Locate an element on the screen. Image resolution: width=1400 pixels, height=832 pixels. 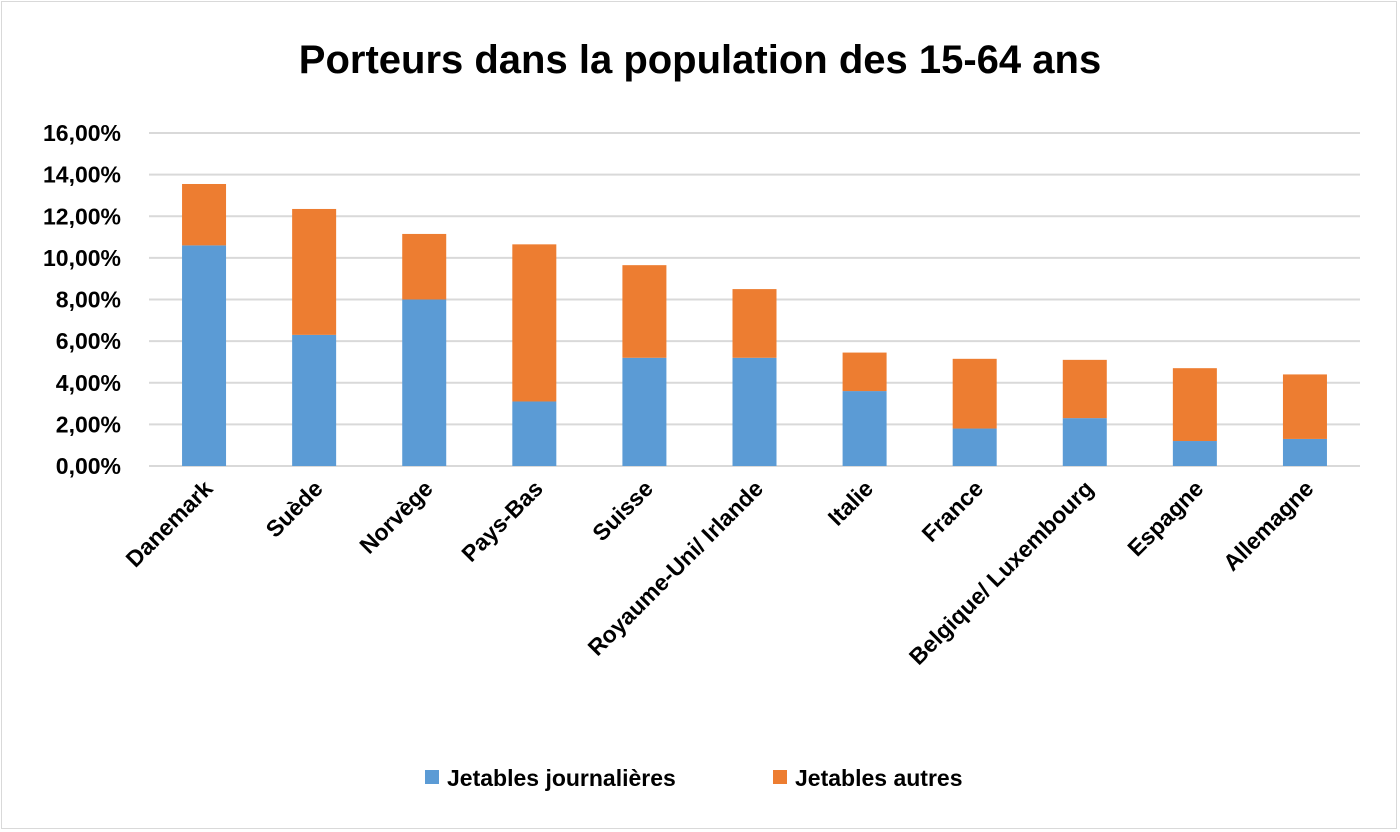
x-tick-label: Allemagne is located at coordinates (1268, 525).